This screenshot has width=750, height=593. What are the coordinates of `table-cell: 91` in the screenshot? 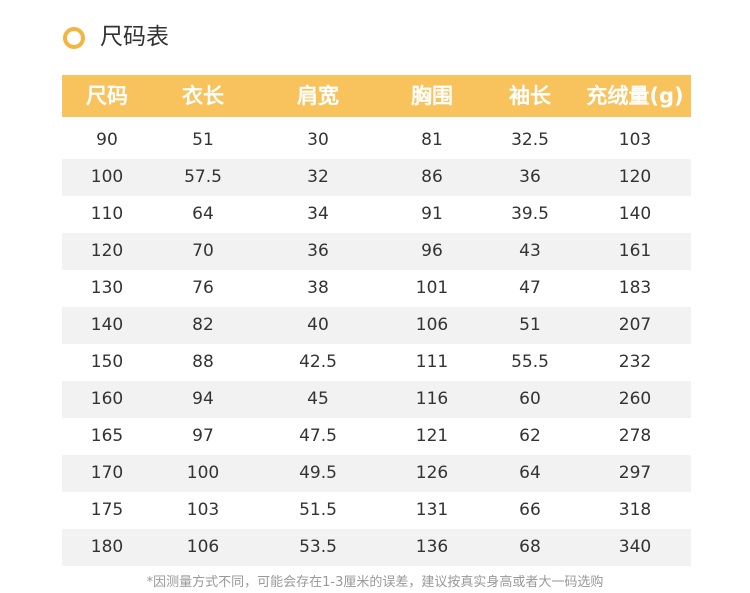 It's located at (432, 214).